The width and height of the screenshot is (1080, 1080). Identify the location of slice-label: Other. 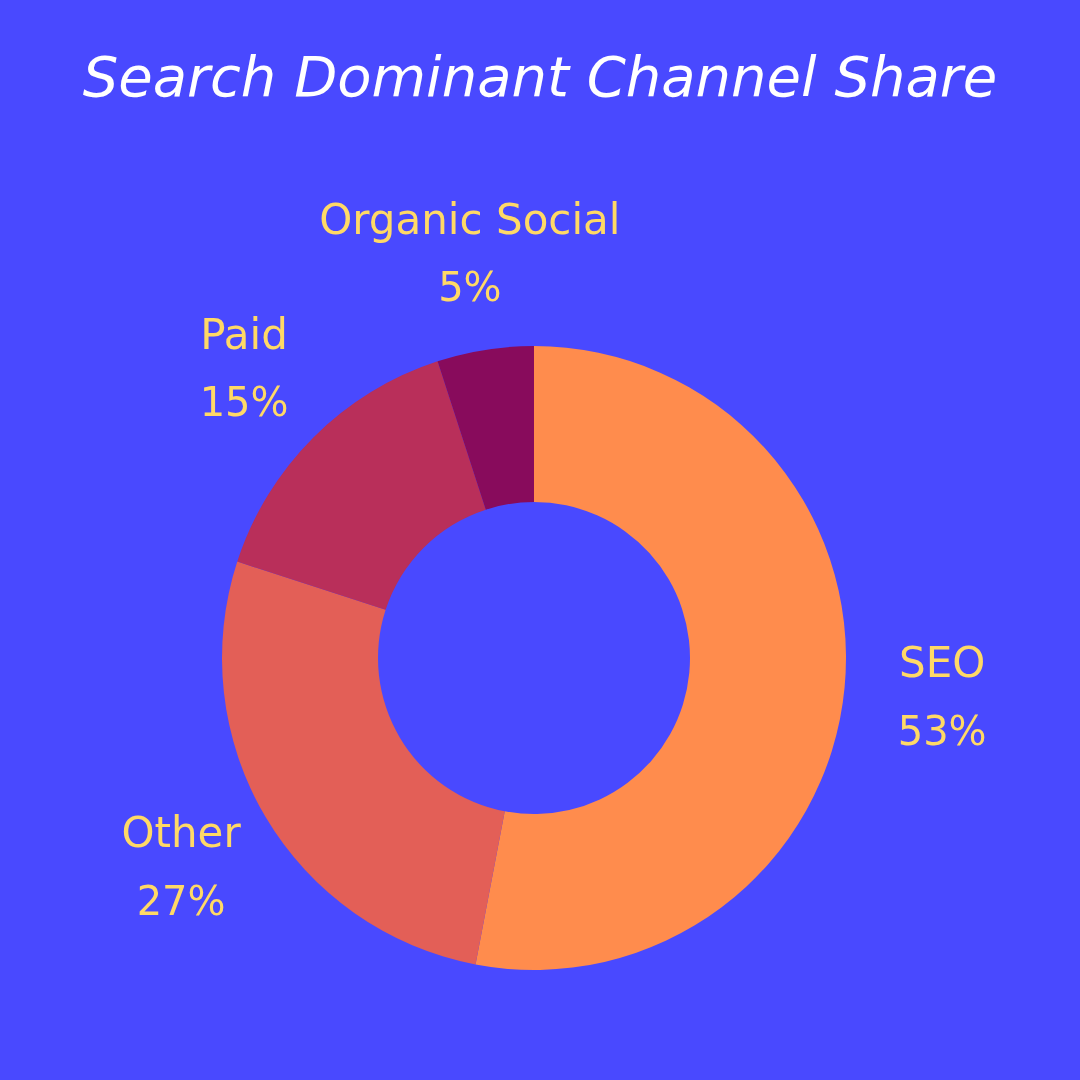
(181, 833).